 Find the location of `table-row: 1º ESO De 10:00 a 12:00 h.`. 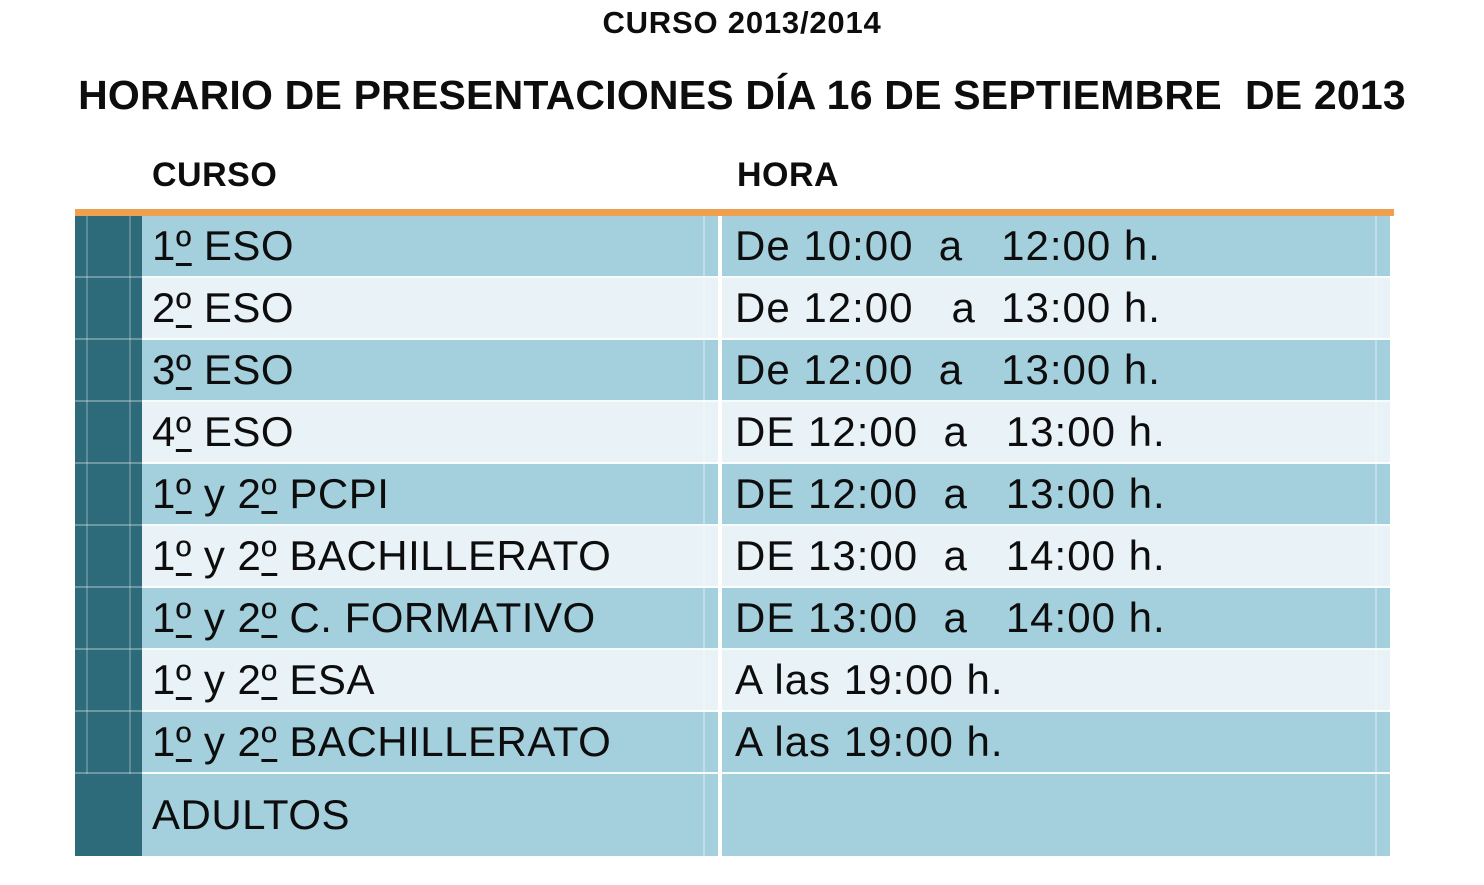

table-row: 1º ESO De 10:00 a 12:00 h. is located at coordinates (732, 247).